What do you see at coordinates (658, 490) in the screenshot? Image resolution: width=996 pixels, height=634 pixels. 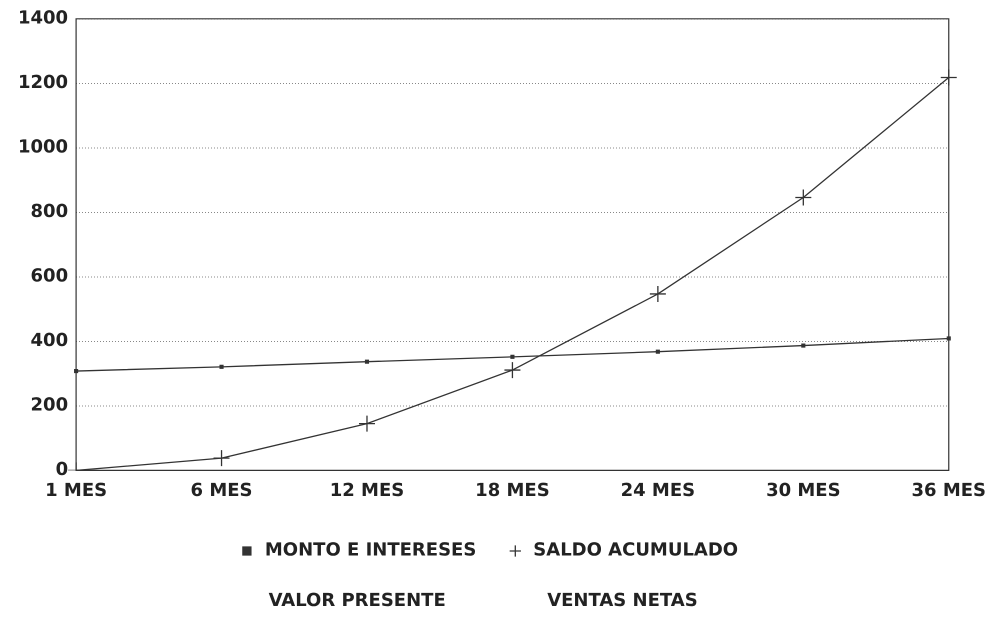 I see `x-tick-label: 24 MES` at bounding box center [658, 490].